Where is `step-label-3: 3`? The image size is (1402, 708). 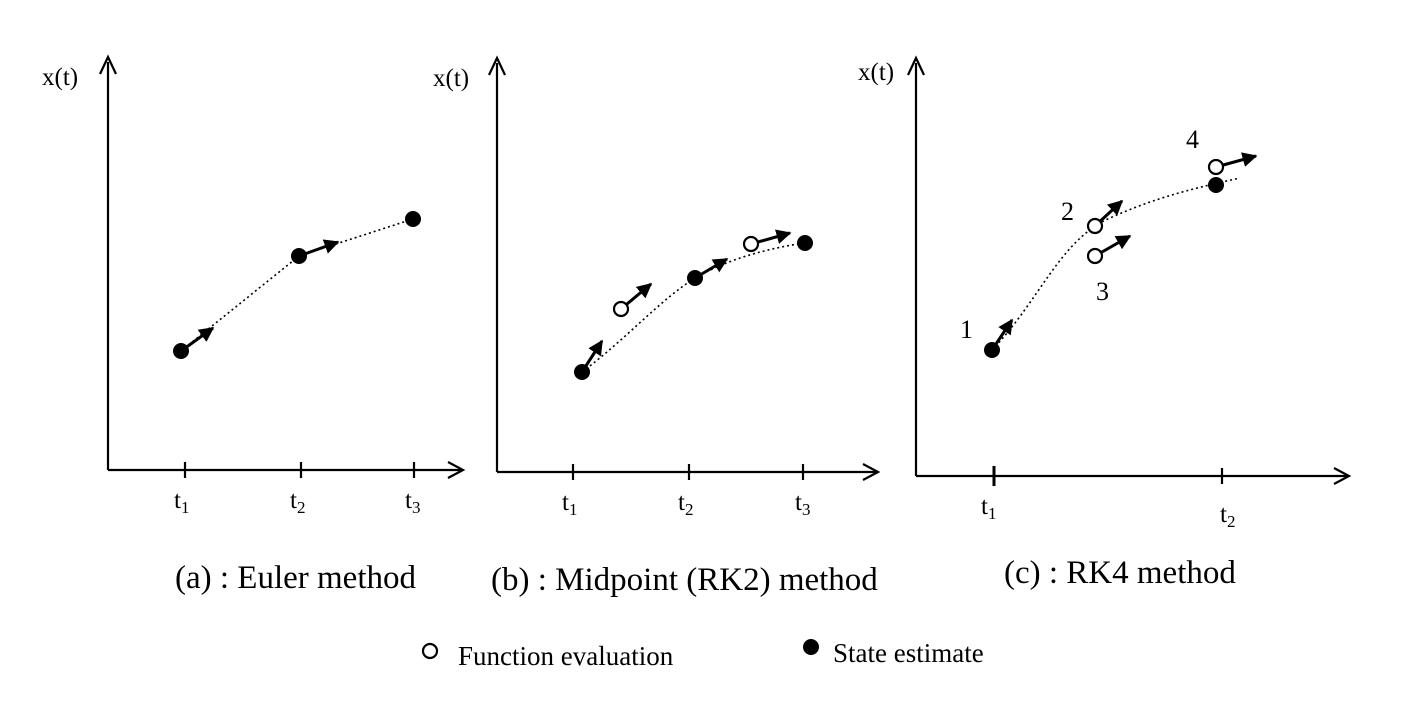
step-label-3: 3 is located at coordinates (1102, 291).